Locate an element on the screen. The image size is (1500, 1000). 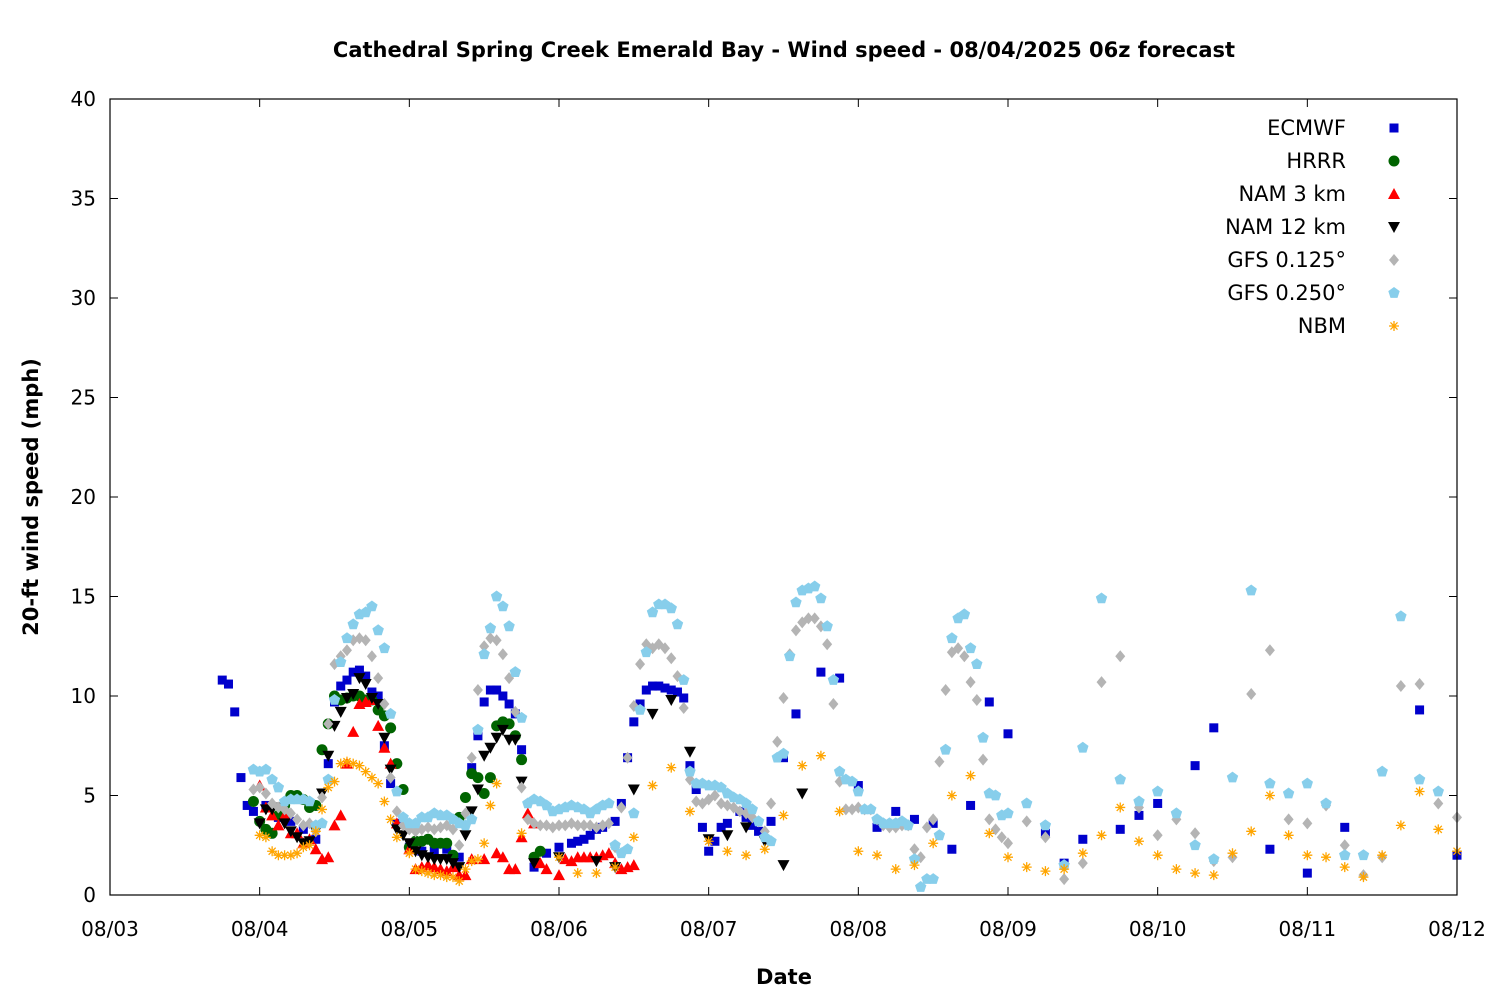
legend-label-gfs-0-250: GFS 0.250° is located at coordinates (1286, 293).